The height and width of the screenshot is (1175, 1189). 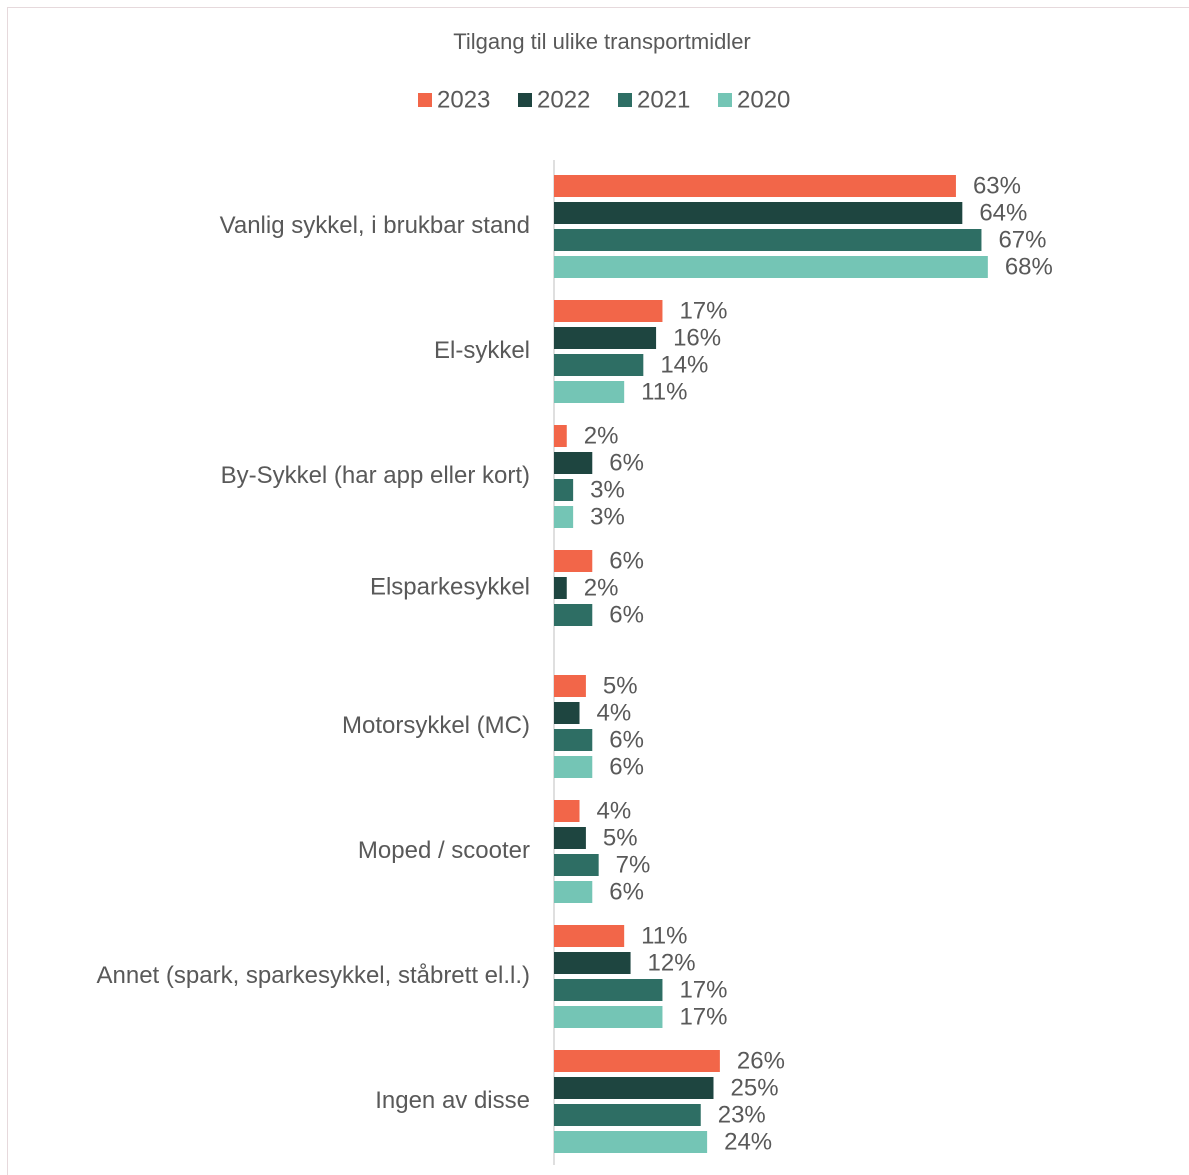 I want to click on category-label: Elsparkesykkel, so click(x=450, y=586).